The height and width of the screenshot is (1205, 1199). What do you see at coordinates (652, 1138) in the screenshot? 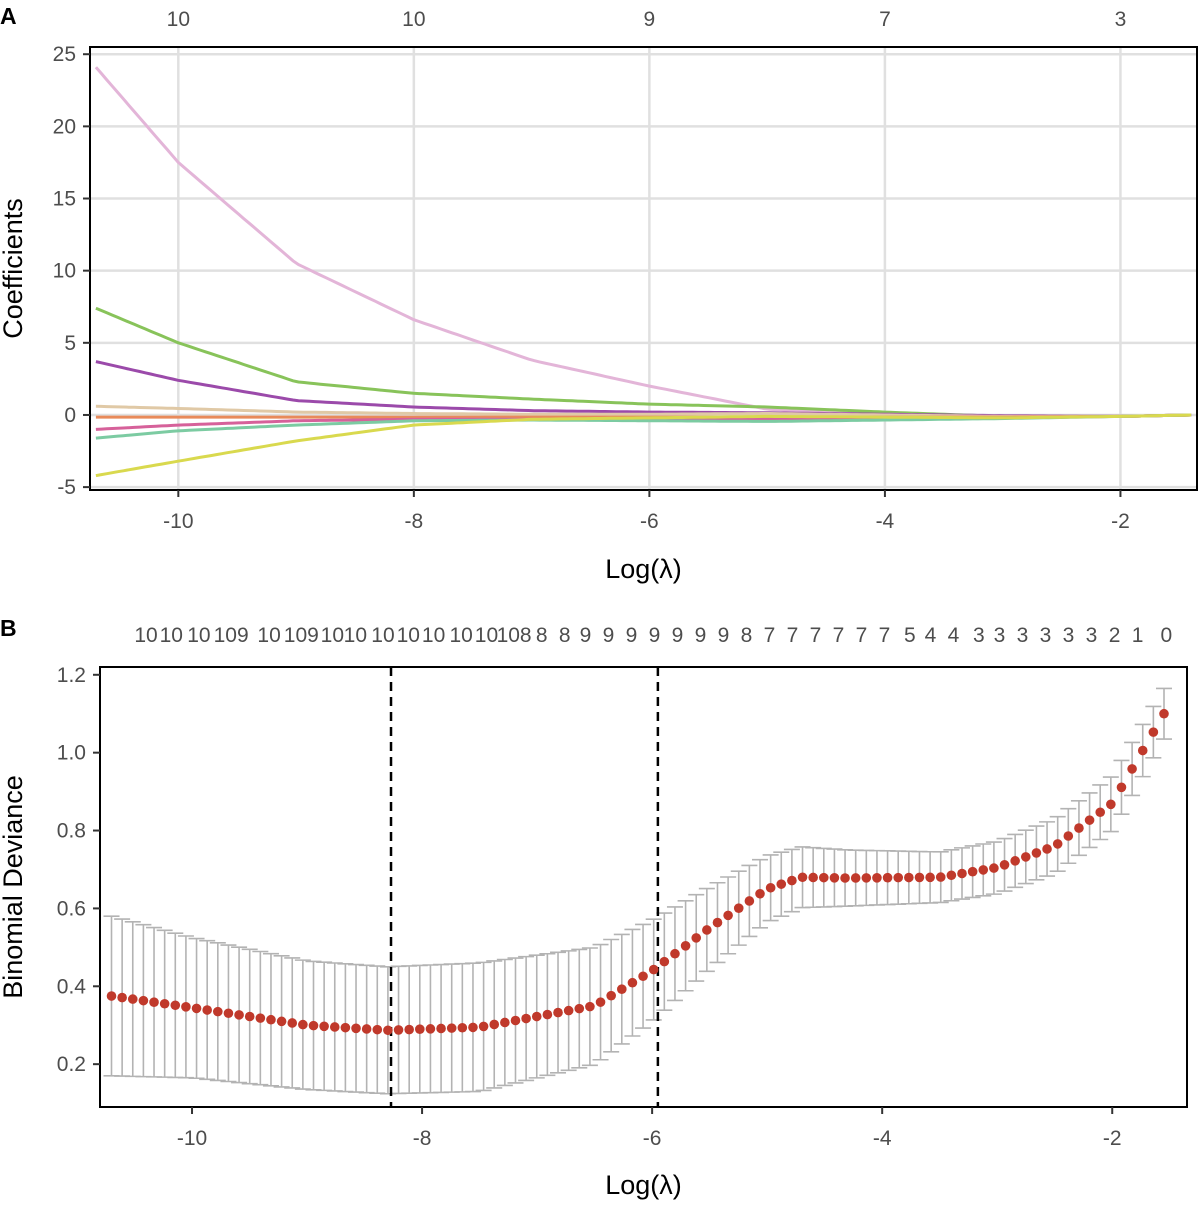
I see `x-tick-label: -6` at bounding box center [652, 1138].